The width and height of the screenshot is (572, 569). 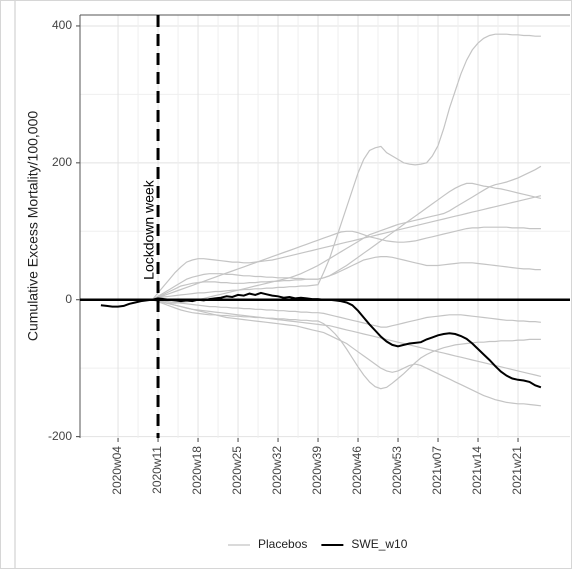 What do you see at coordinates (357, 470) in the screenshot?
I see `x-tick-label: 2020w46` at bounding box center [357, 470].